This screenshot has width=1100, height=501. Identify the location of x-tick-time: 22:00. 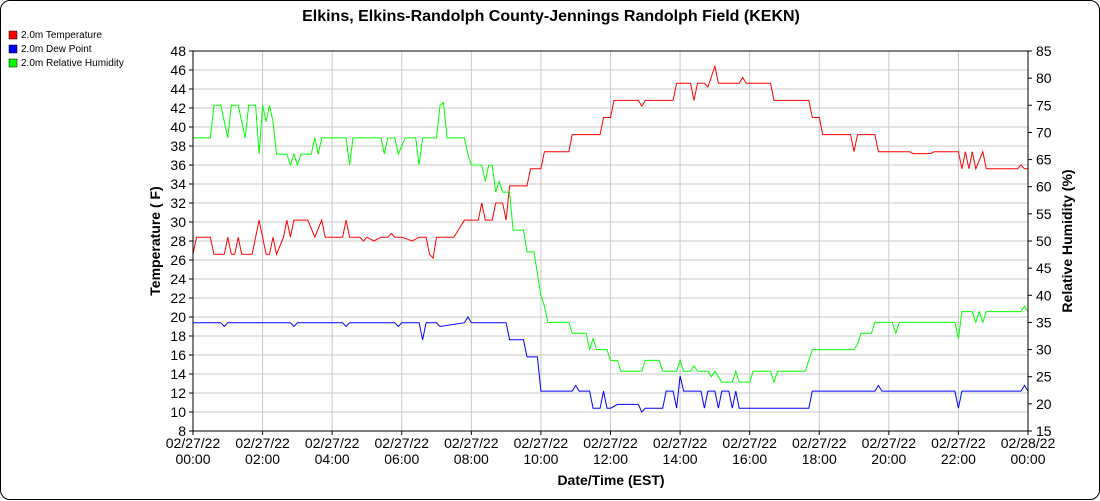
(958, 459).